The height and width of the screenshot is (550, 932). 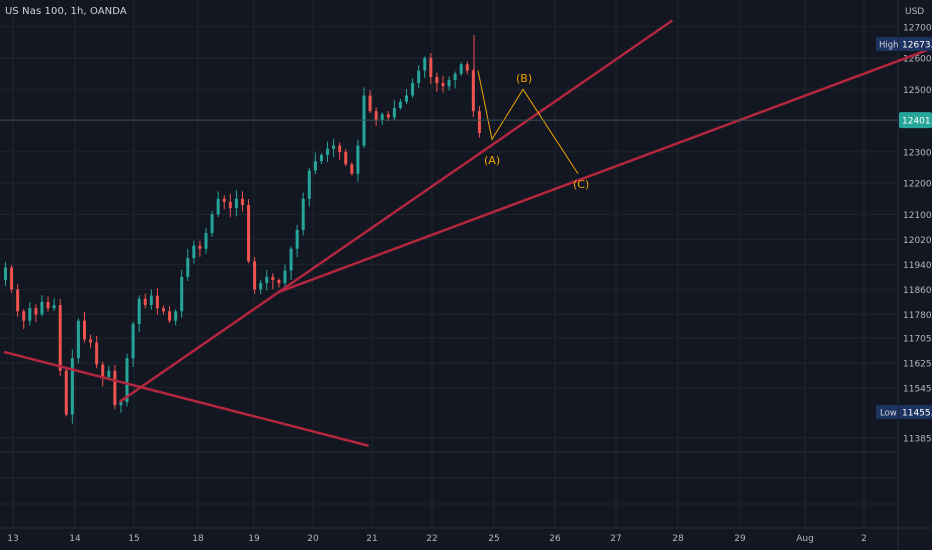 What do you see at coordinates (581, 184) in the screenshot?
I see `wave-label: (C)` at bounding box center [581, 184].